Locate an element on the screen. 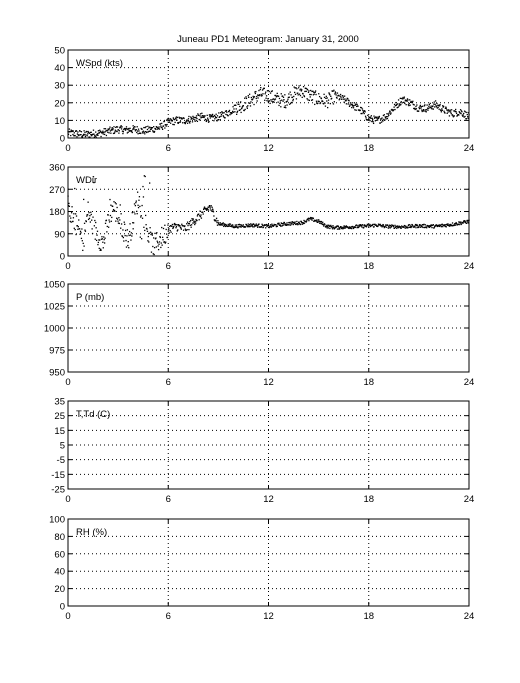  y-tick-label: 1050 is located at coordinates (54, 285).